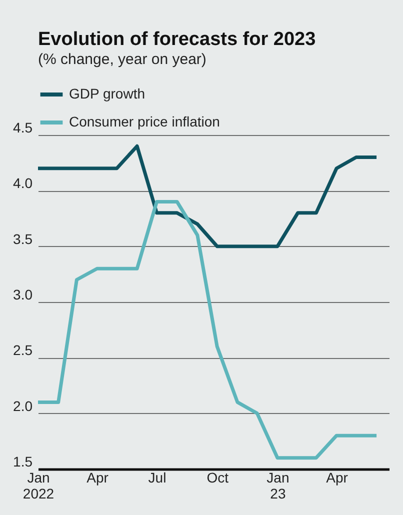  I want to click on x-tick-label: Jul, so click(157, 478).